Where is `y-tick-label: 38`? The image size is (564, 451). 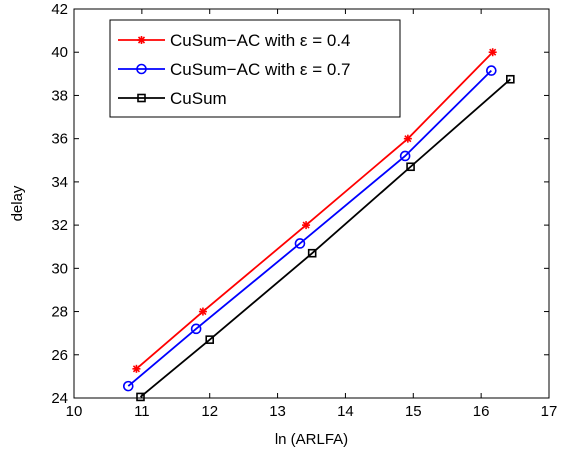 y-tick-label: 38 is located at coordinates (59, 95).